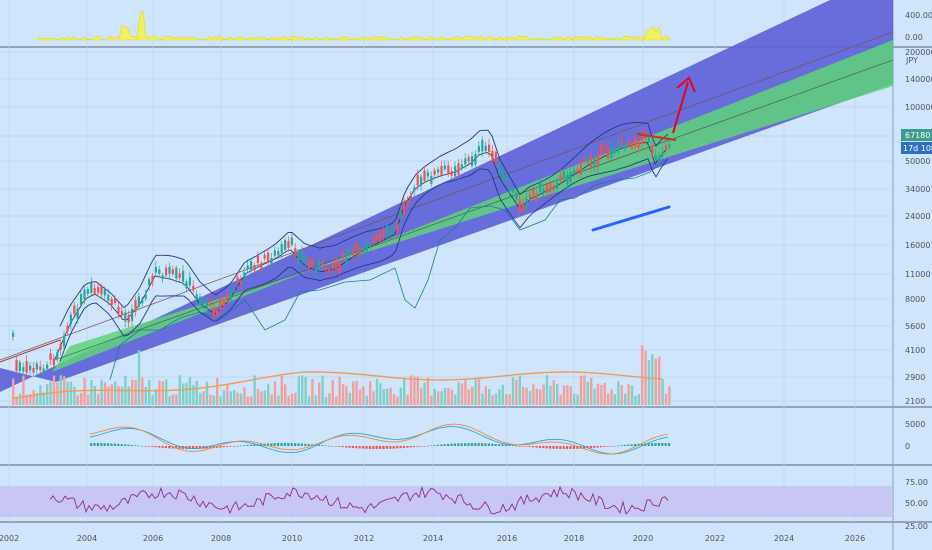 Image resolution: width=932 pixels, height=550 pixels. Describe the element at coordinates (915, 401) in the screenshot. I see `price-tick-label: 2100` at that location.